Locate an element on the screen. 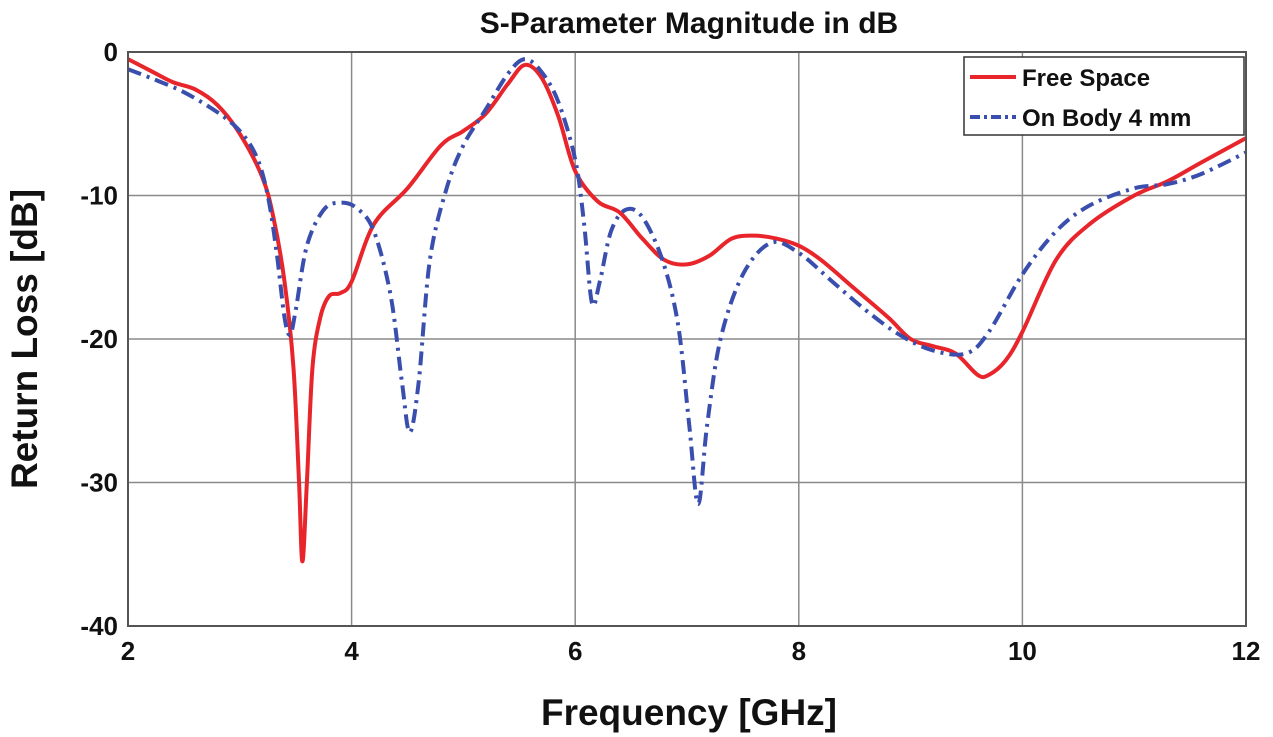  x-tick-label: 12 is located at coordinates (1246, 651).